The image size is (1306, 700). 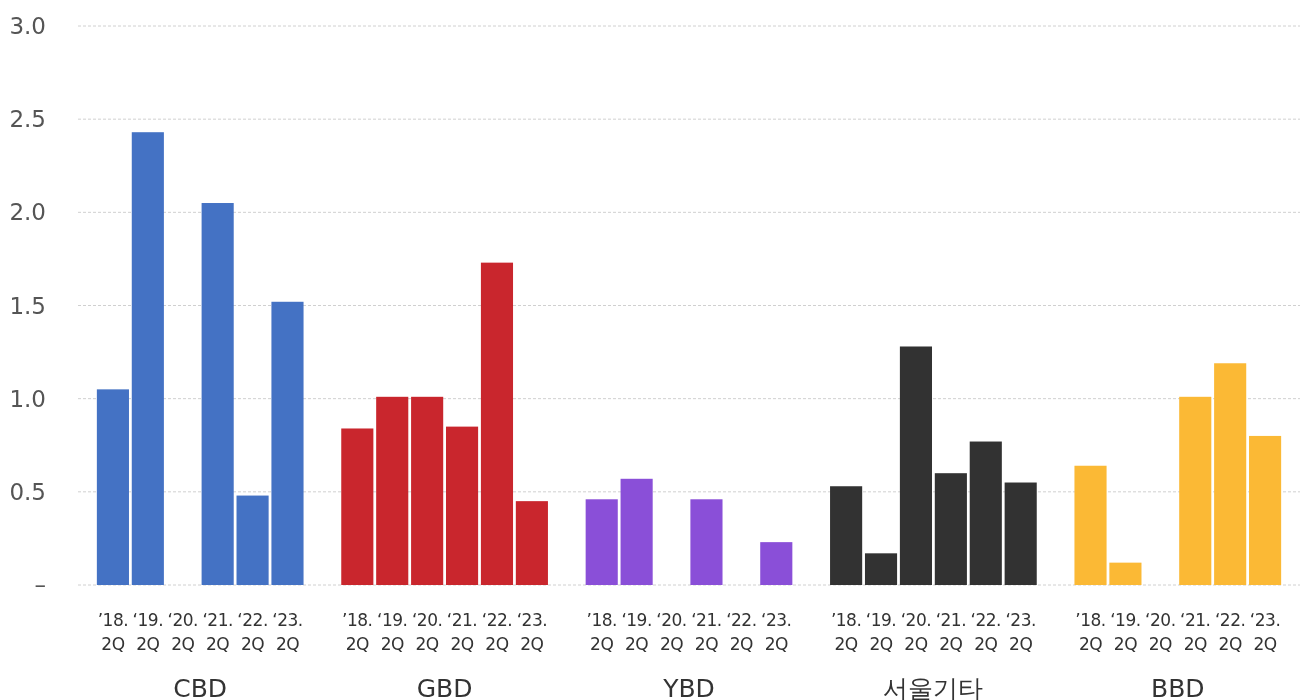 I want to click on text: YBD, so click(x=689, y=687).